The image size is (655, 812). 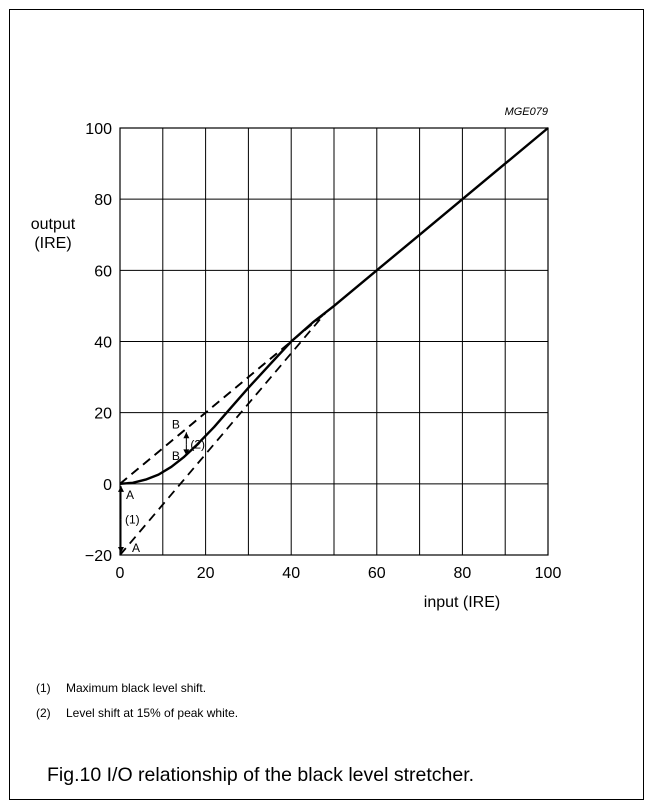 What do you see at coordinates (463, 573) in the screenshot?
I see `x-tick-label-80: 80` at bounding box center [463, 573].